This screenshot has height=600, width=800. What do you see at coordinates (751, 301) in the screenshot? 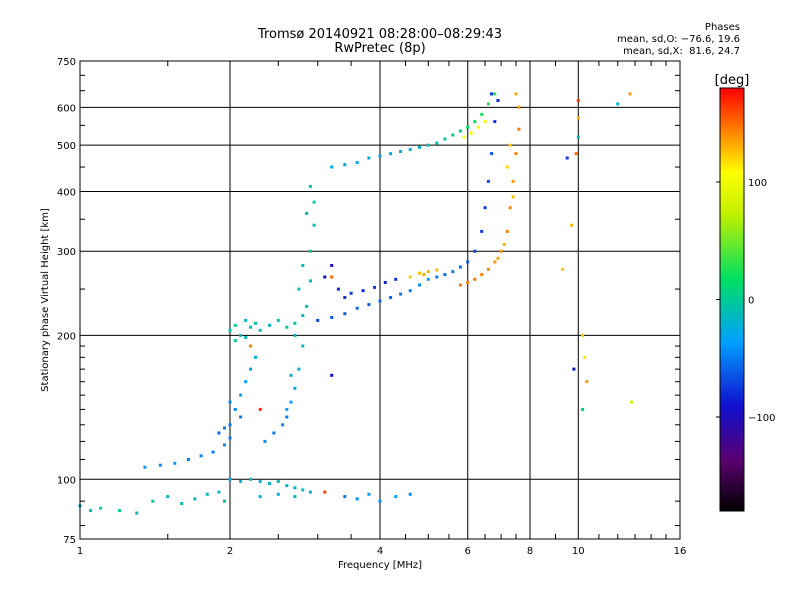
I see `colorbar-tick-label: 0` at bounding box center [751, 301].